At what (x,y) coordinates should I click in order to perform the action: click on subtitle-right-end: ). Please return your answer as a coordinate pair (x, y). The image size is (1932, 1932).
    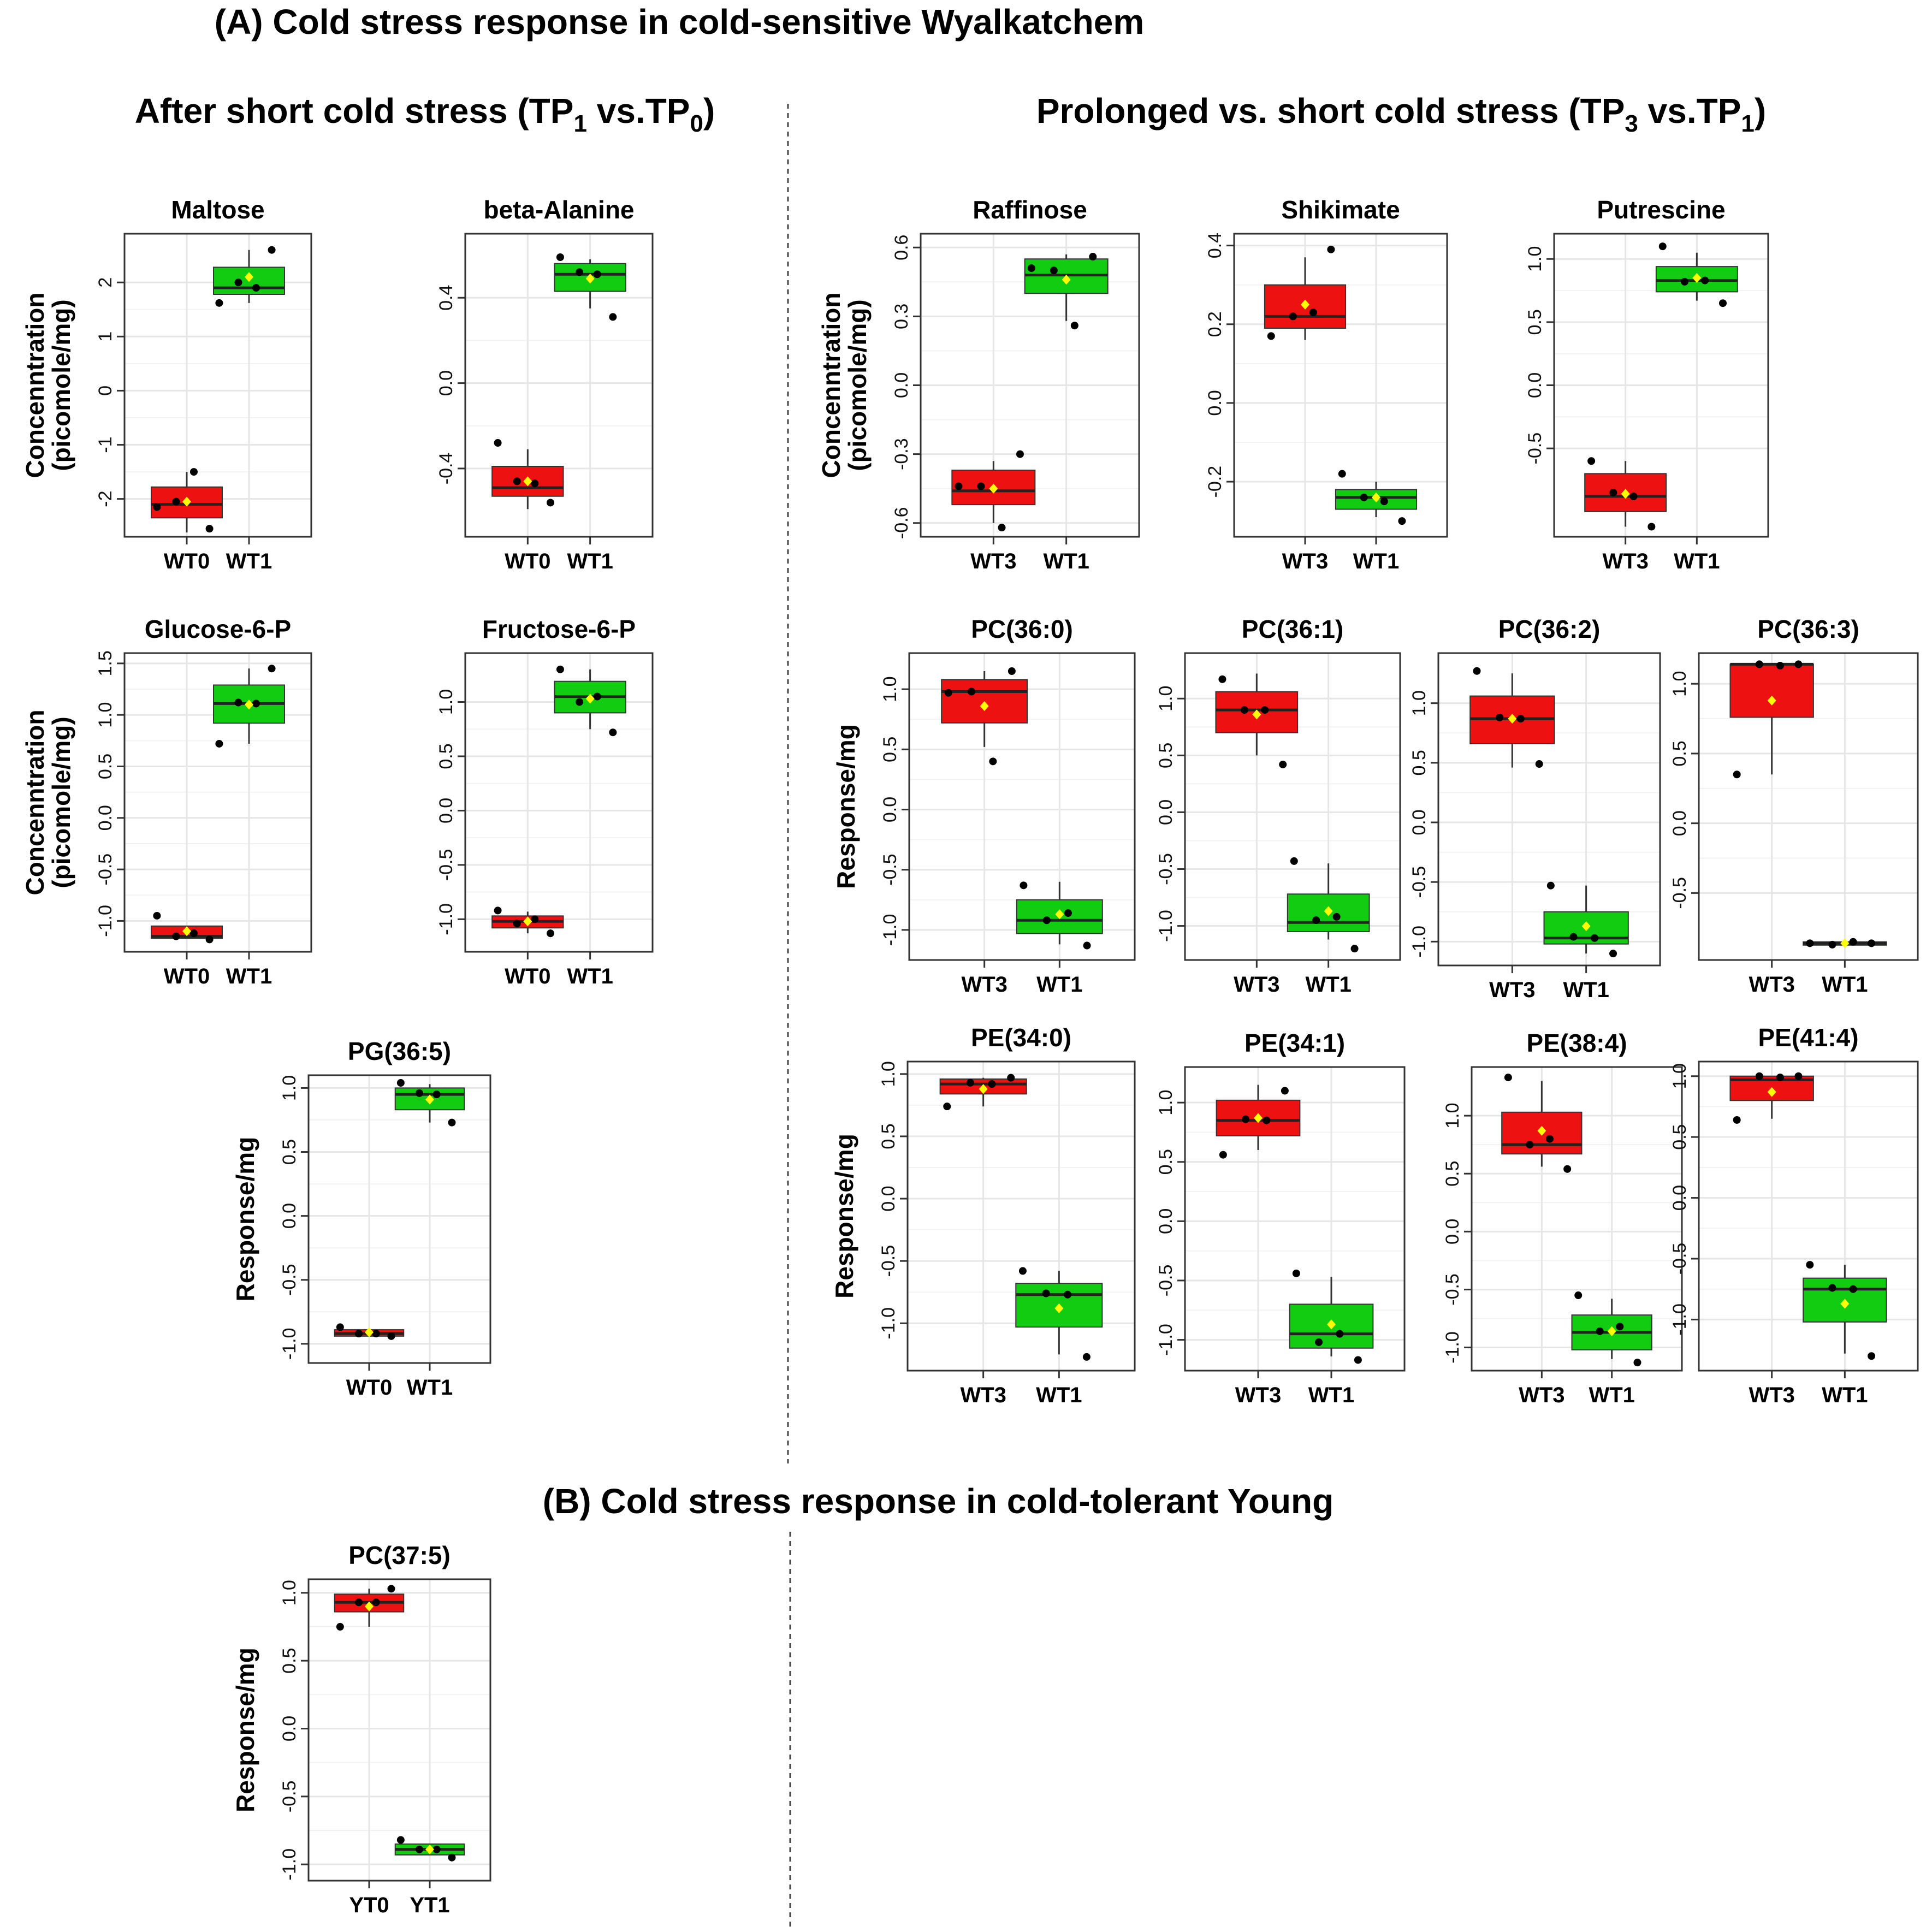
    Looking at the image, I should click on (1761, 111).